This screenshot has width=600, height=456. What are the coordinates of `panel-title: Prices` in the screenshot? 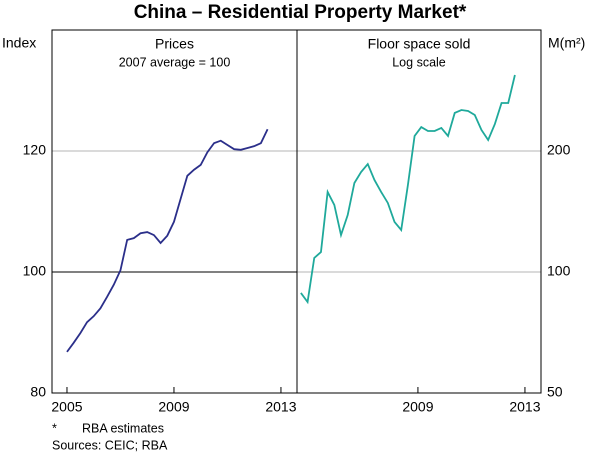 It's located at (174, 44).